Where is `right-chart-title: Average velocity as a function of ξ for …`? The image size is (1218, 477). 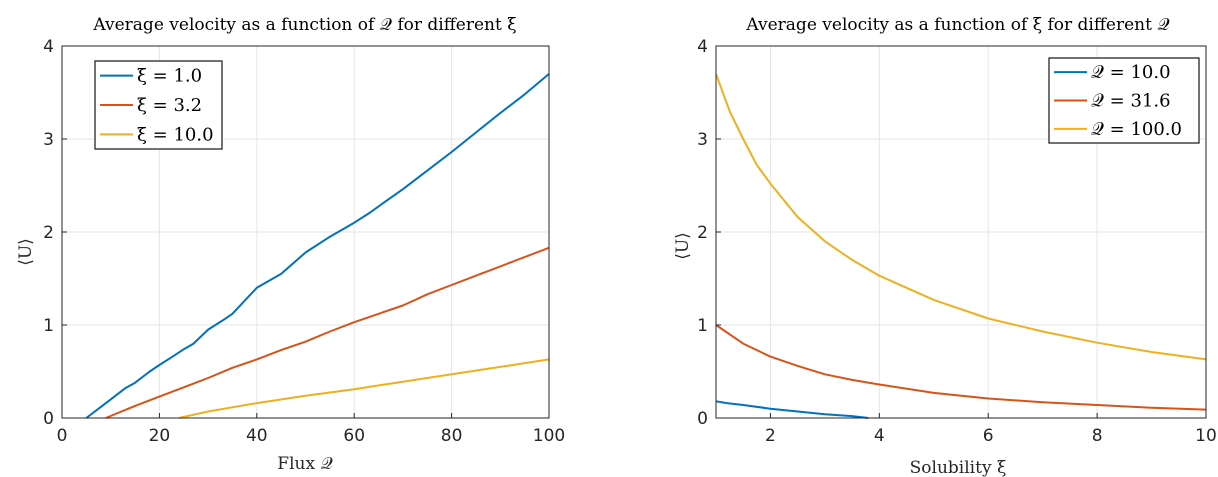
right-chart-title: Average velocity as a function of ξ for … is located at coordinates (957, 25).